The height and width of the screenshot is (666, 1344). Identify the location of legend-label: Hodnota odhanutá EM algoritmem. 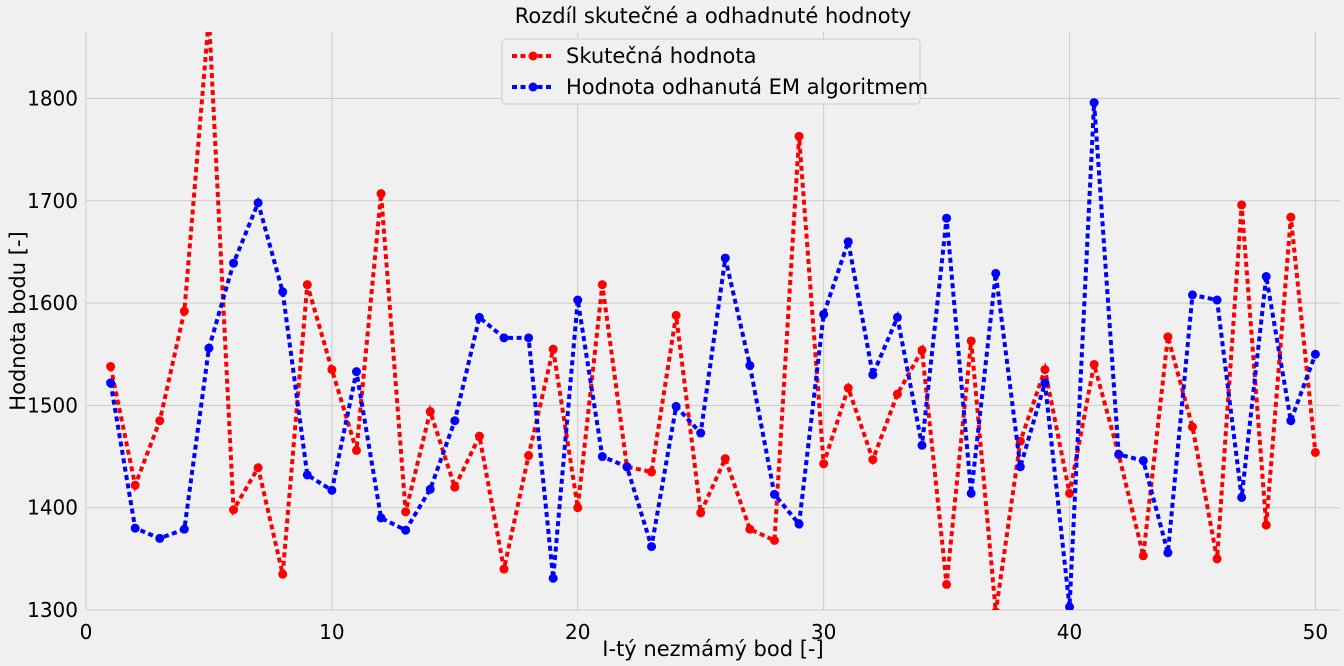
(747, 87).